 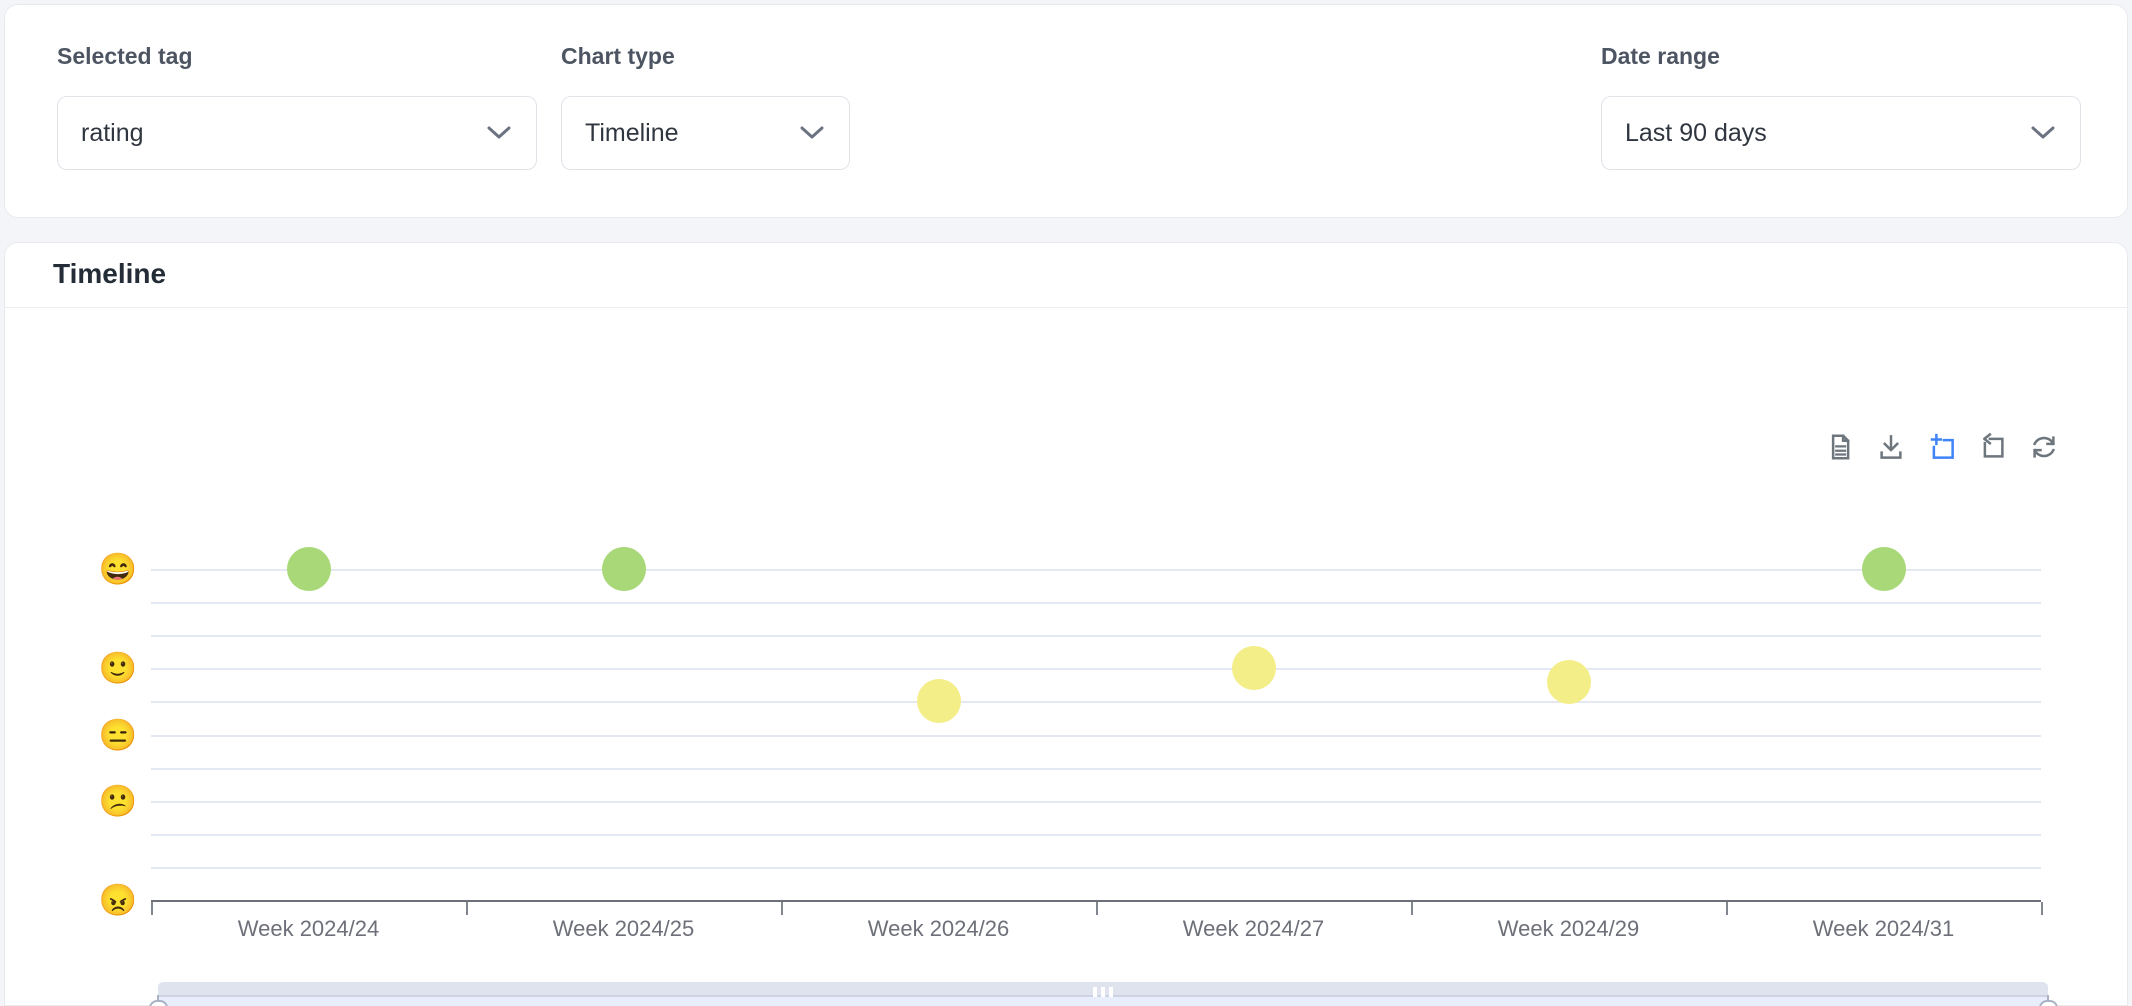 I want to click on data-zoom-icon, so click(x=1942, y=447).